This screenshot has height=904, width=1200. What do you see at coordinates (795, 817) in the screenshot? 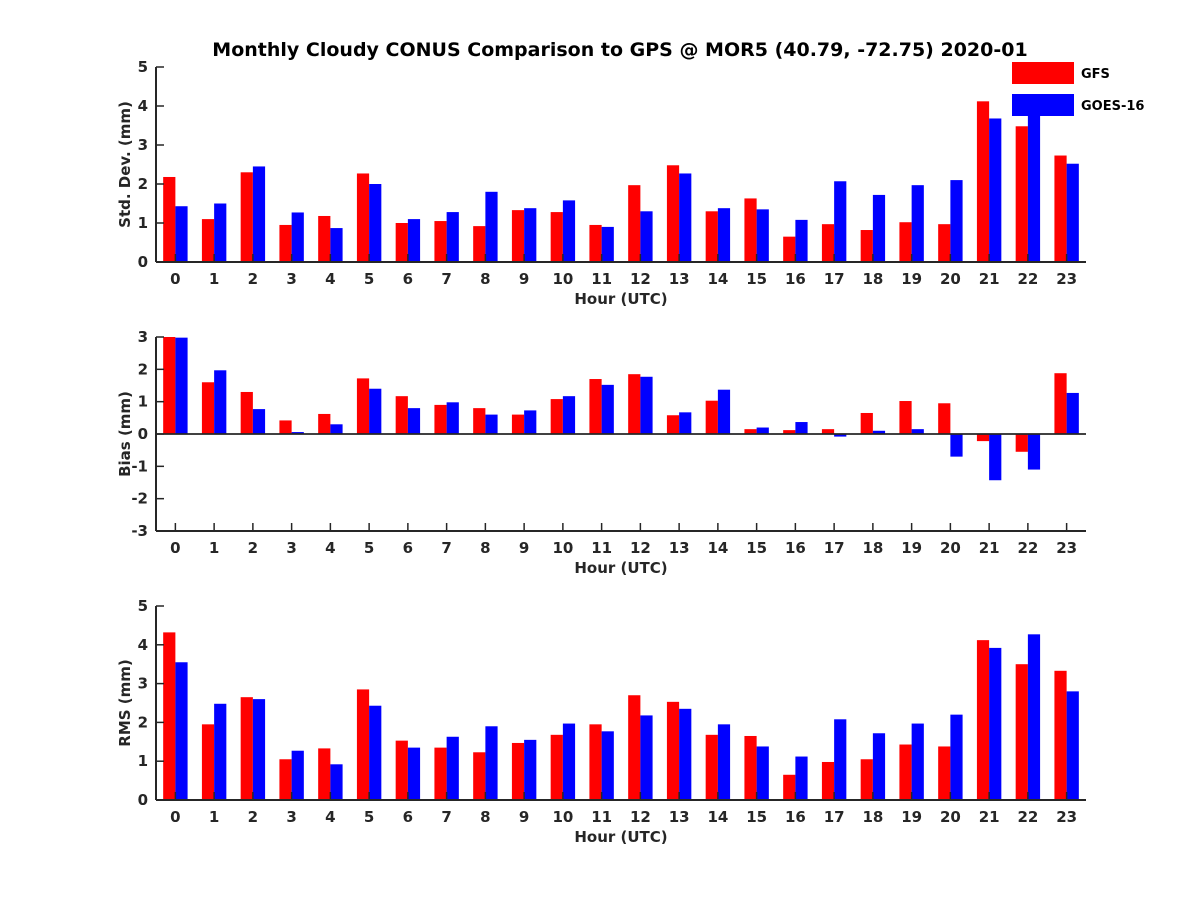
I see `x-tick-label: 16` at bounding box center [795, 817].